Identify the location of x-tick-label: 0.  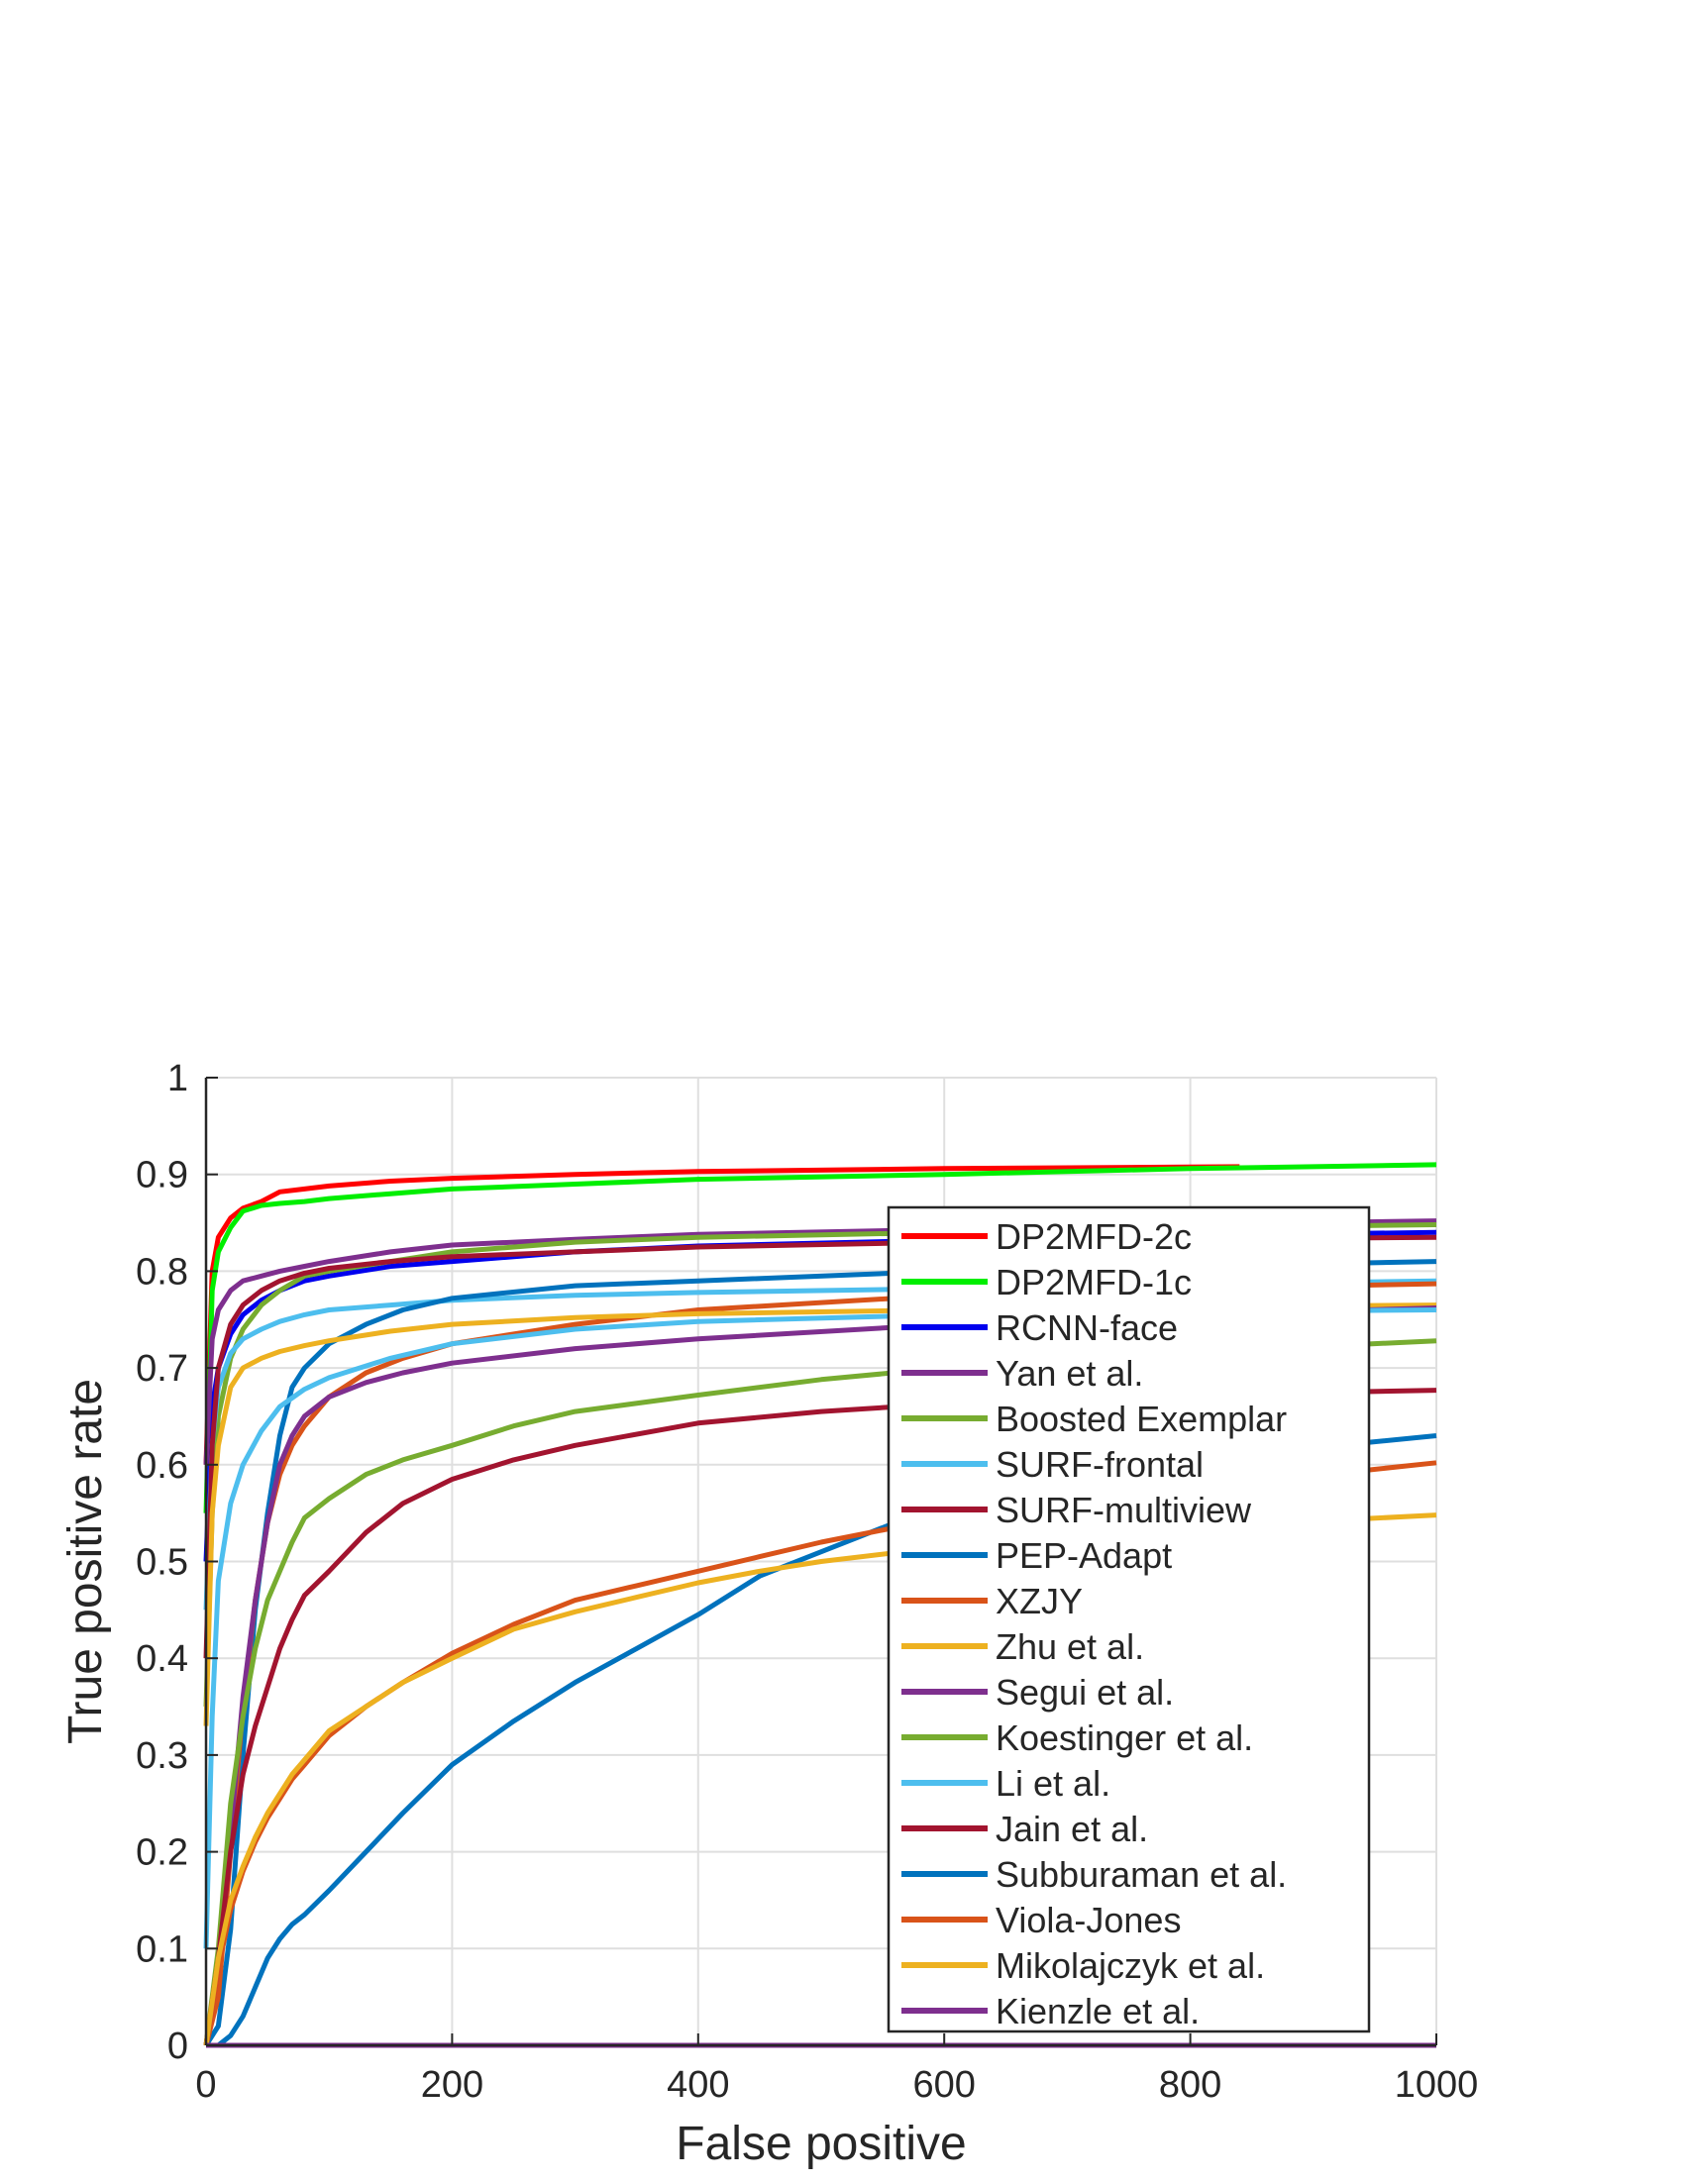
(206, 2085).